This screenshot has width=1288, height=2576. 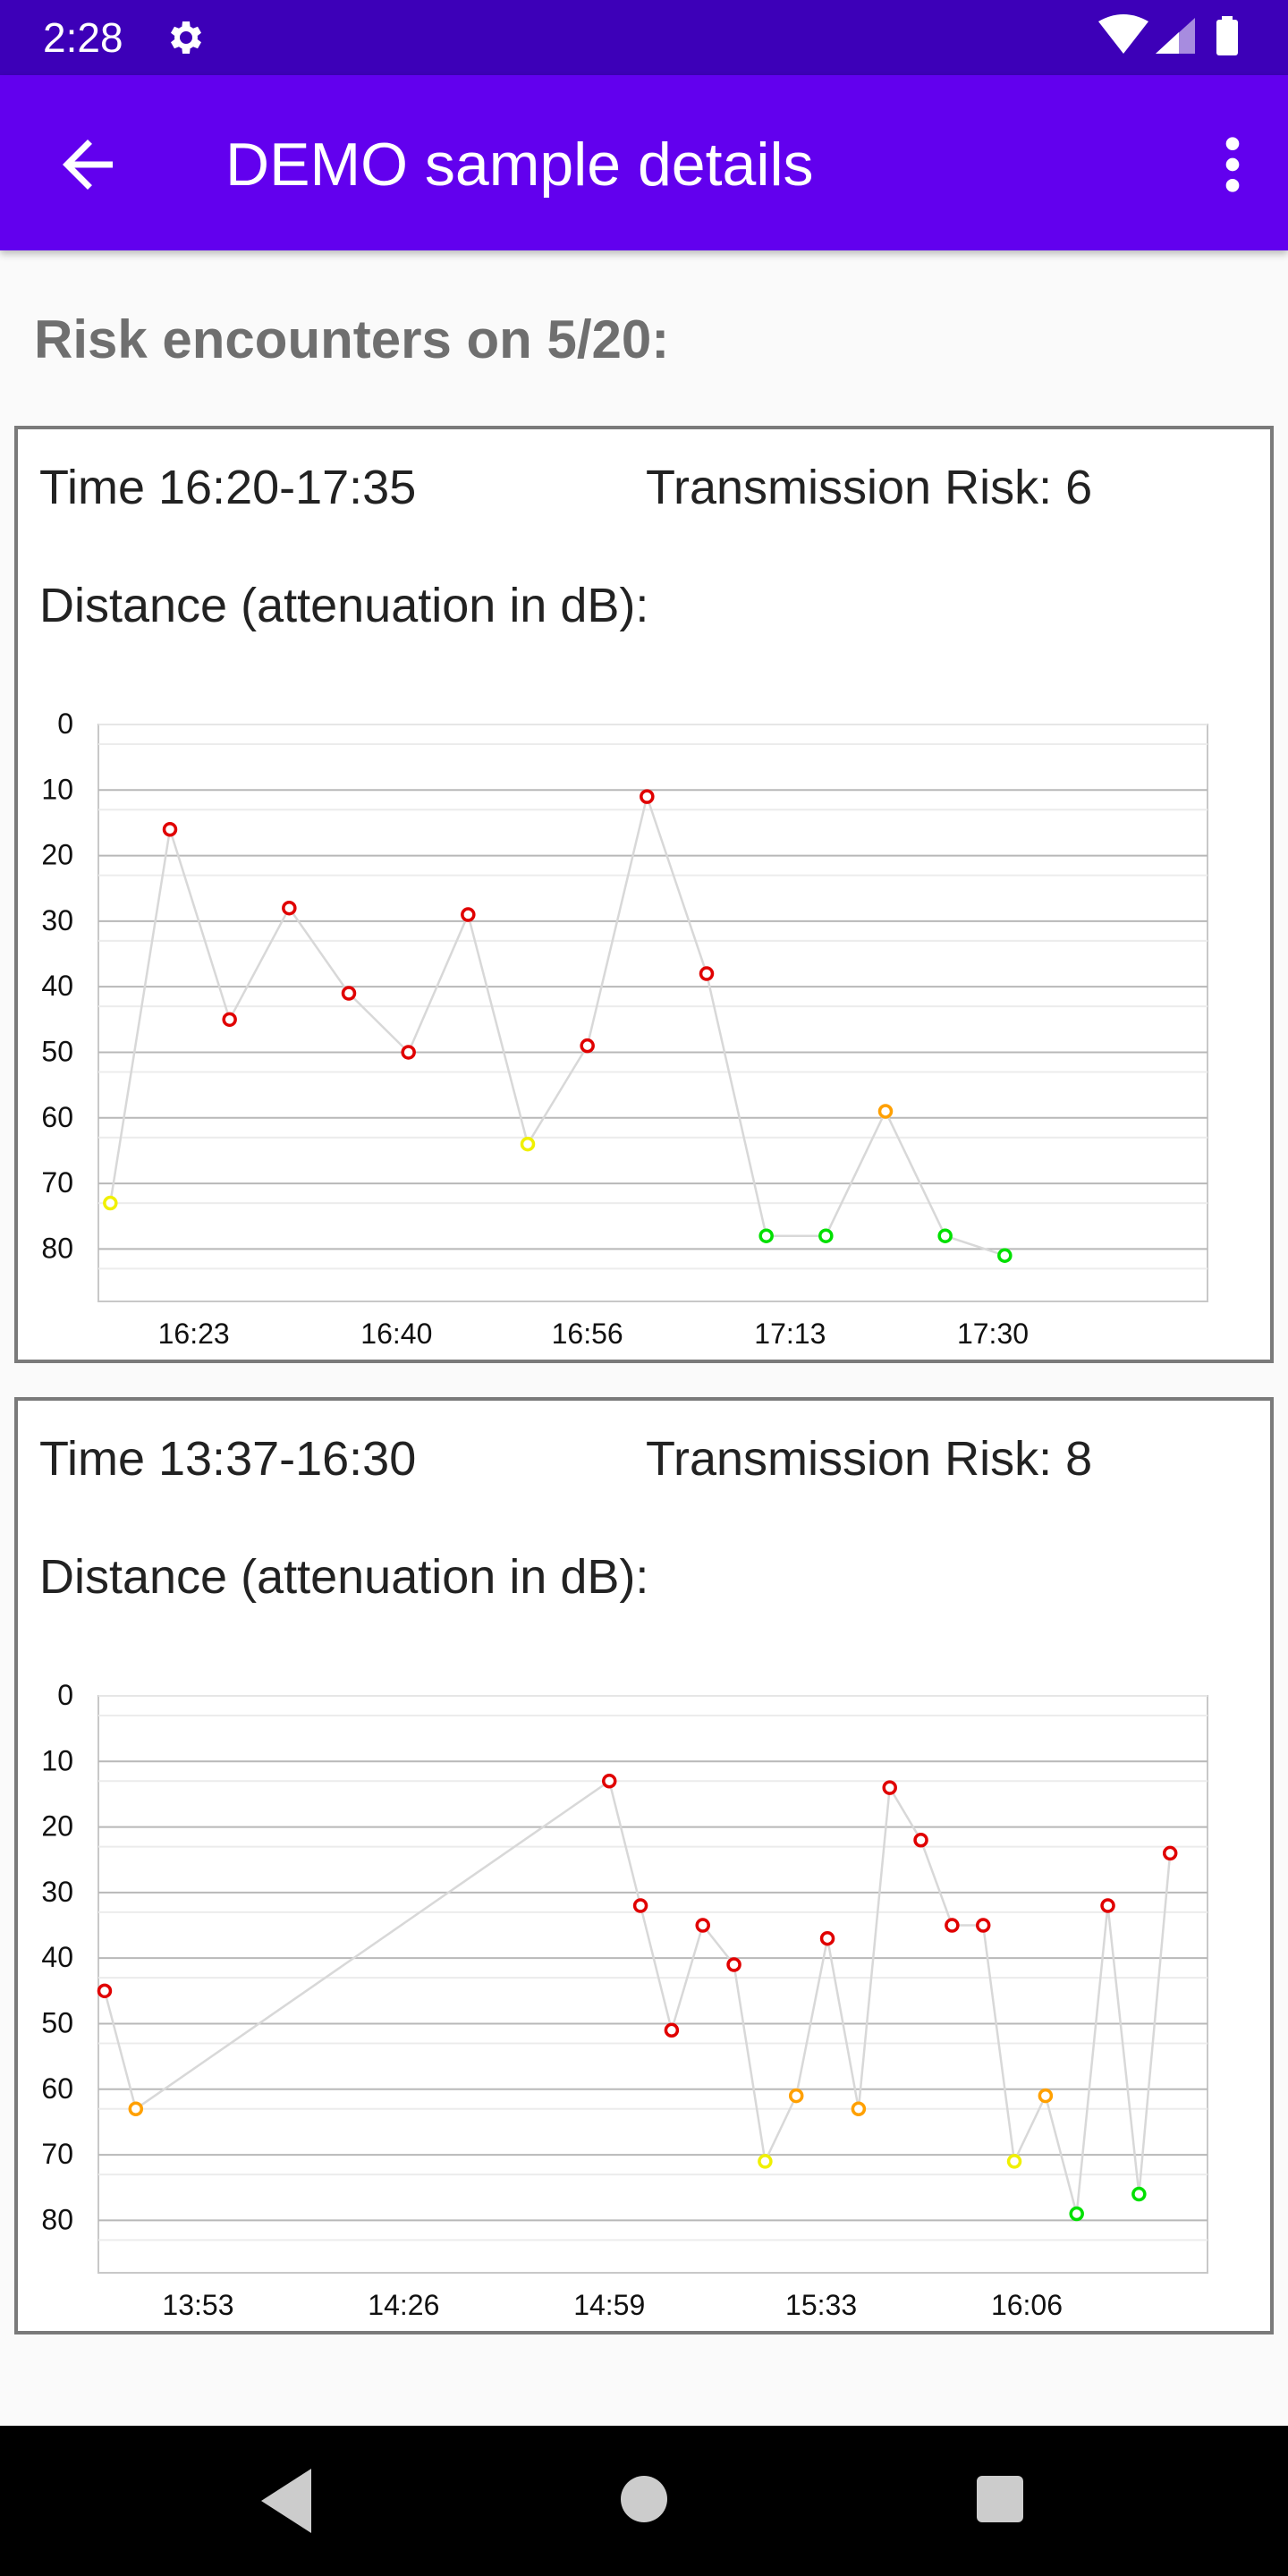 What do you see at coordinates (609, 2305) in the screenshot?
I see `x-tick-label: 14:59` at bounding box center [609, 2305].